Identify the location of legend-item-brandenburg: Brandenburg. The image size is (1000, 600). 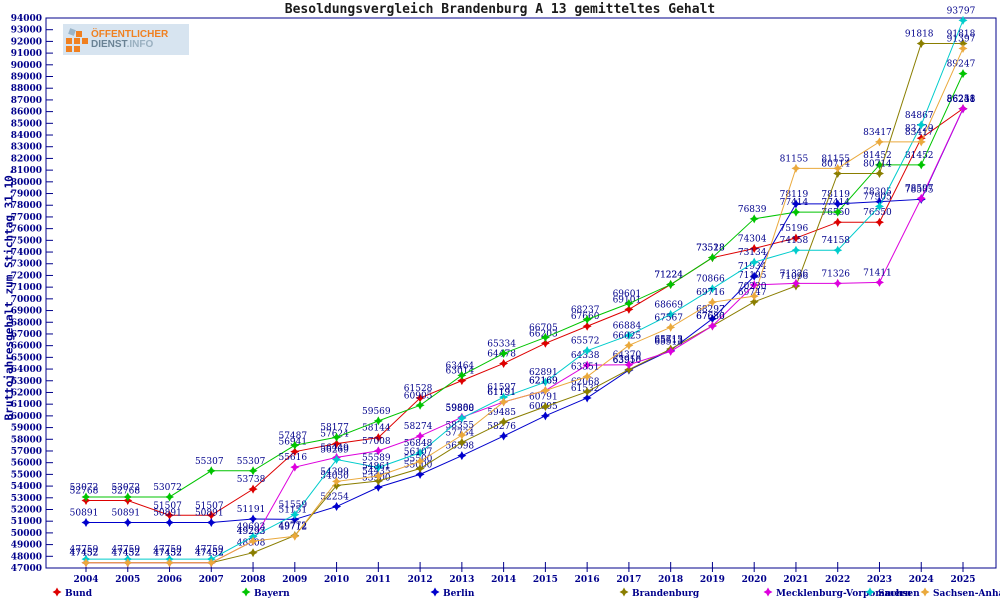
(659, 593).